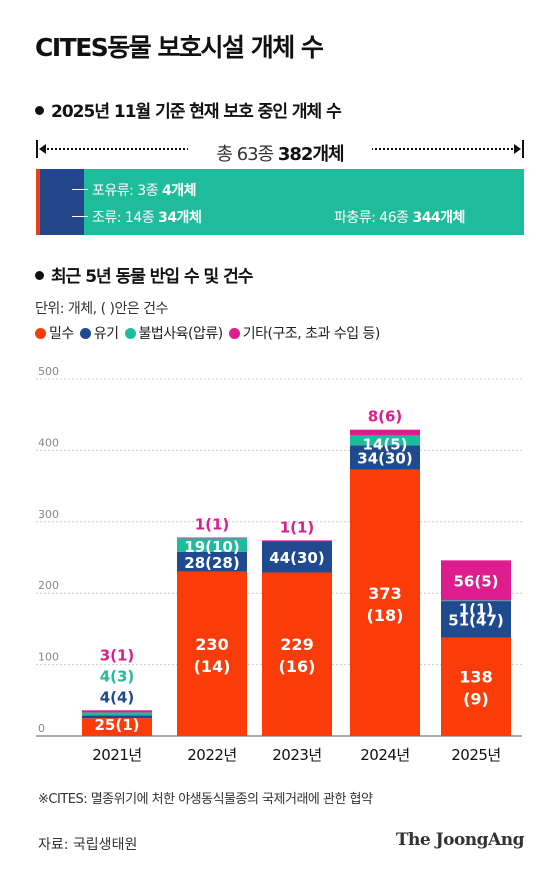 The height and width of the screenshot is (874, 560). I want to click on data-label: 373, so click(384, 593).